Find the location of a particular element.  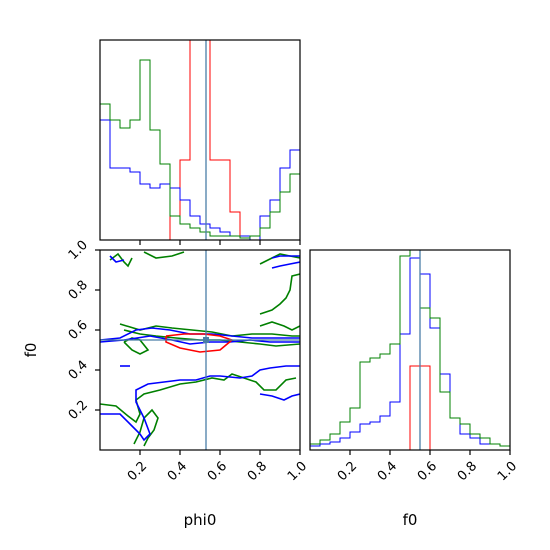

f0-hist-frame is located at coordinates (410, 350).